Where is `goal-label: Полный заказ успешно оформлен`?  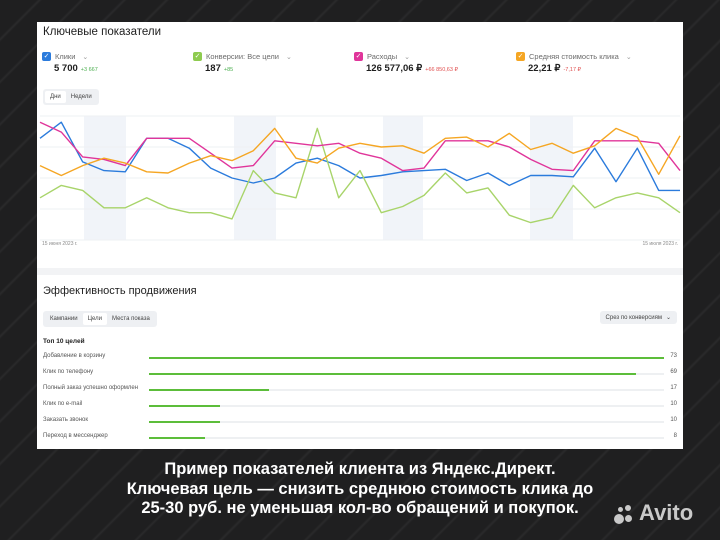 goal-label: Полный заказ успешно оформлен is located at coordinates (91, 388).